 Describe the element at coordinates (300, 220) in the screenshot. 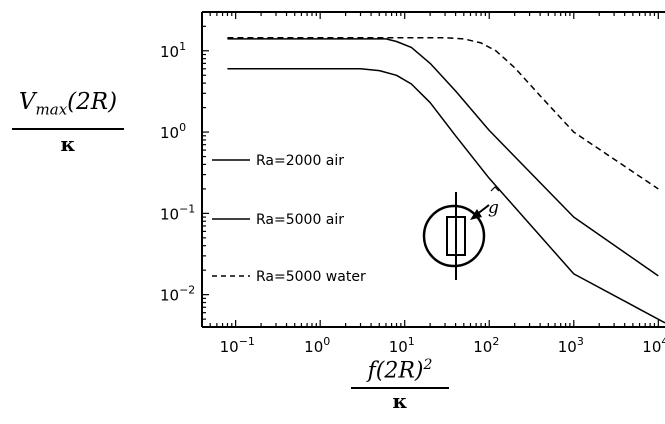

I see `legend-label-2: Ra=5000 air` at that location.